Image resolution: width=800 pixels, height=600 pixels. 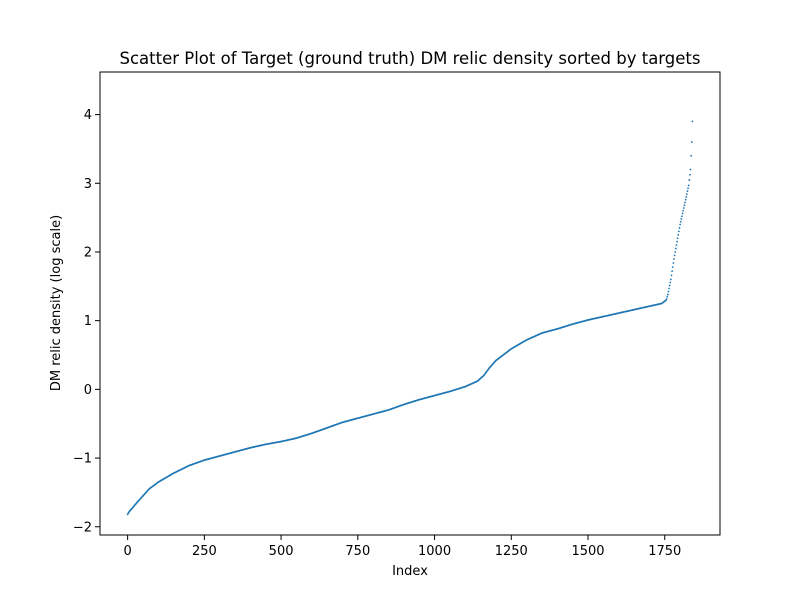 I want to click on x-tick-label: 1500, so click(x=587, y=551).